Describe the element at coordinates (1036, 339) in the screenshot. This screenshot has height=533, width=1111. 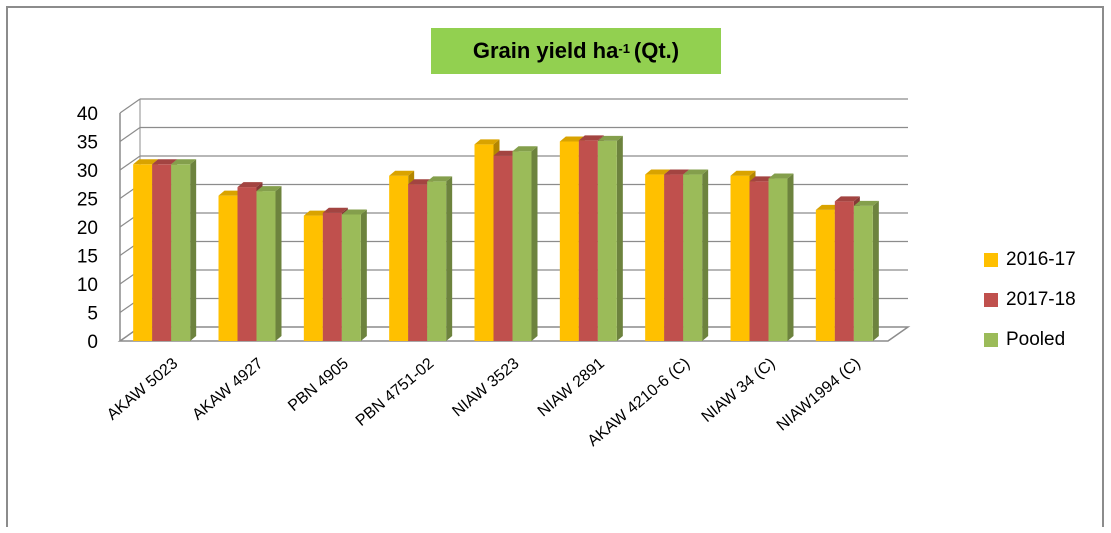
I see `legend-label-pooled: Pooled` at that location.